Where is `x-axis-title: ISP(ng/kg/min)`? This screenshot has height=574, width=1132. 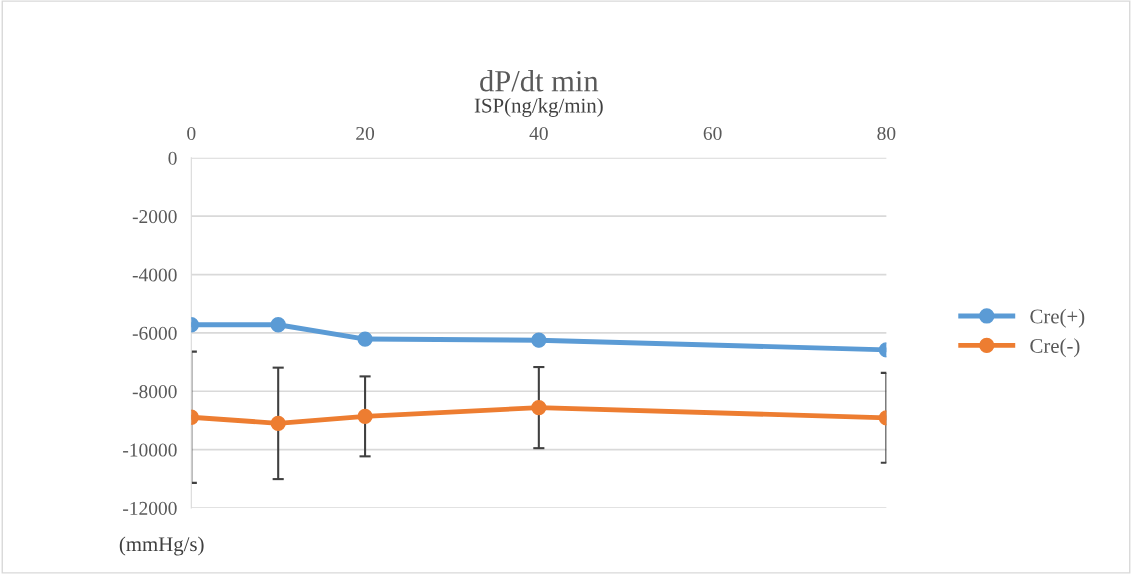 x-axis-title: ISP(ng/kg/min) is located at coordinates (538, 107).